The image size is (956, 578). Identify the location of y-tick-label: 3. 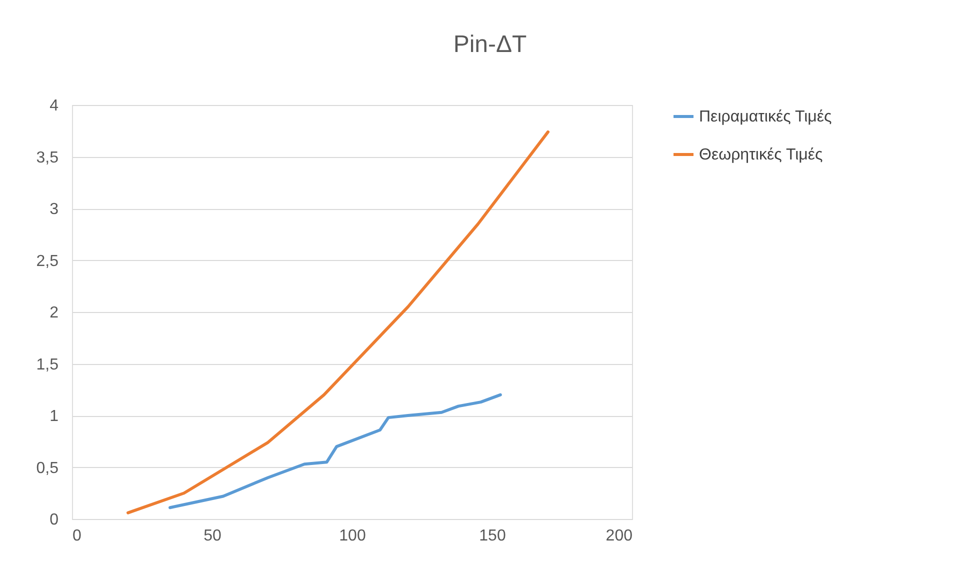
(54, 209).